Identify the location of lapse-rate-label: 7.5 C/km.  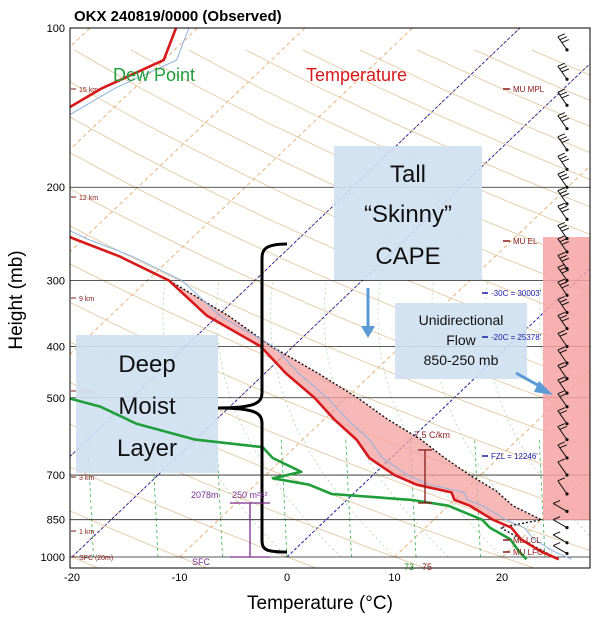
(432, 435).